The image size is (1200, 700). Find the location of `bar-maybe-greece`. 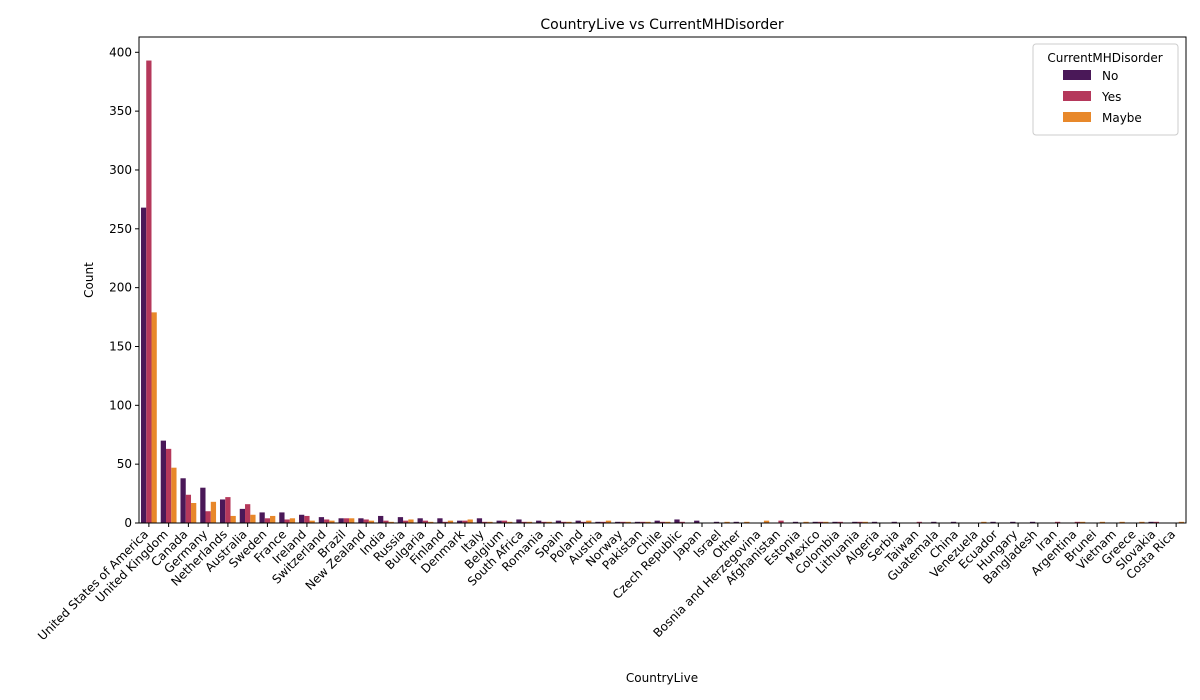

bar-maybe-greece is located at coordinates (1142, 522).